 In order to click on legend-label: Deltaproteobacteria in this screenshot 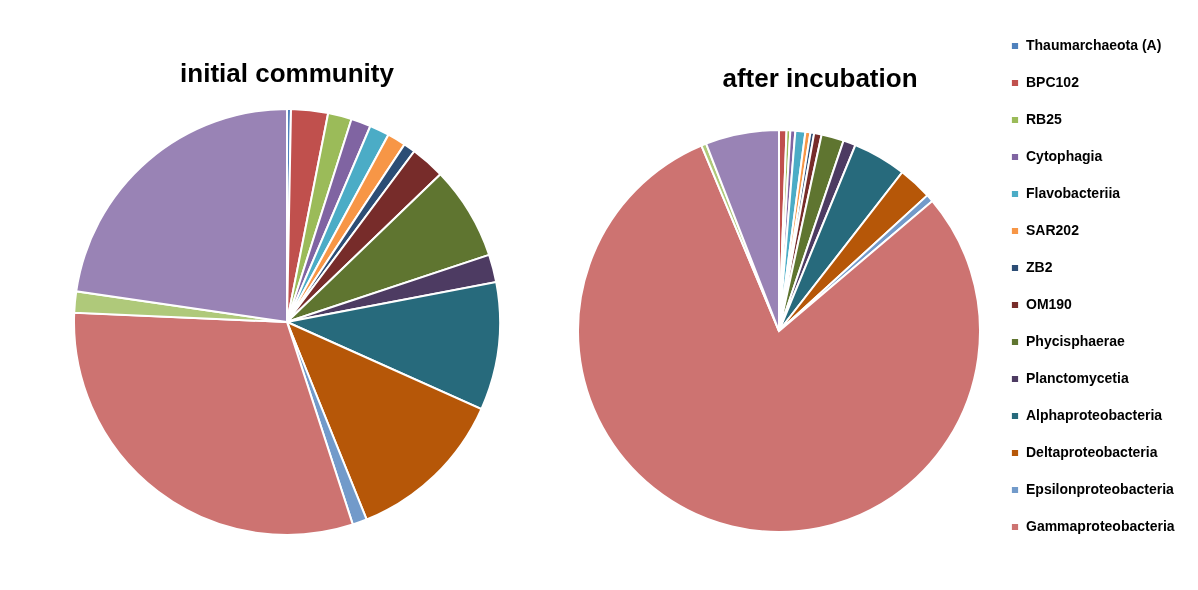, I will do `click(1092, 452)`.